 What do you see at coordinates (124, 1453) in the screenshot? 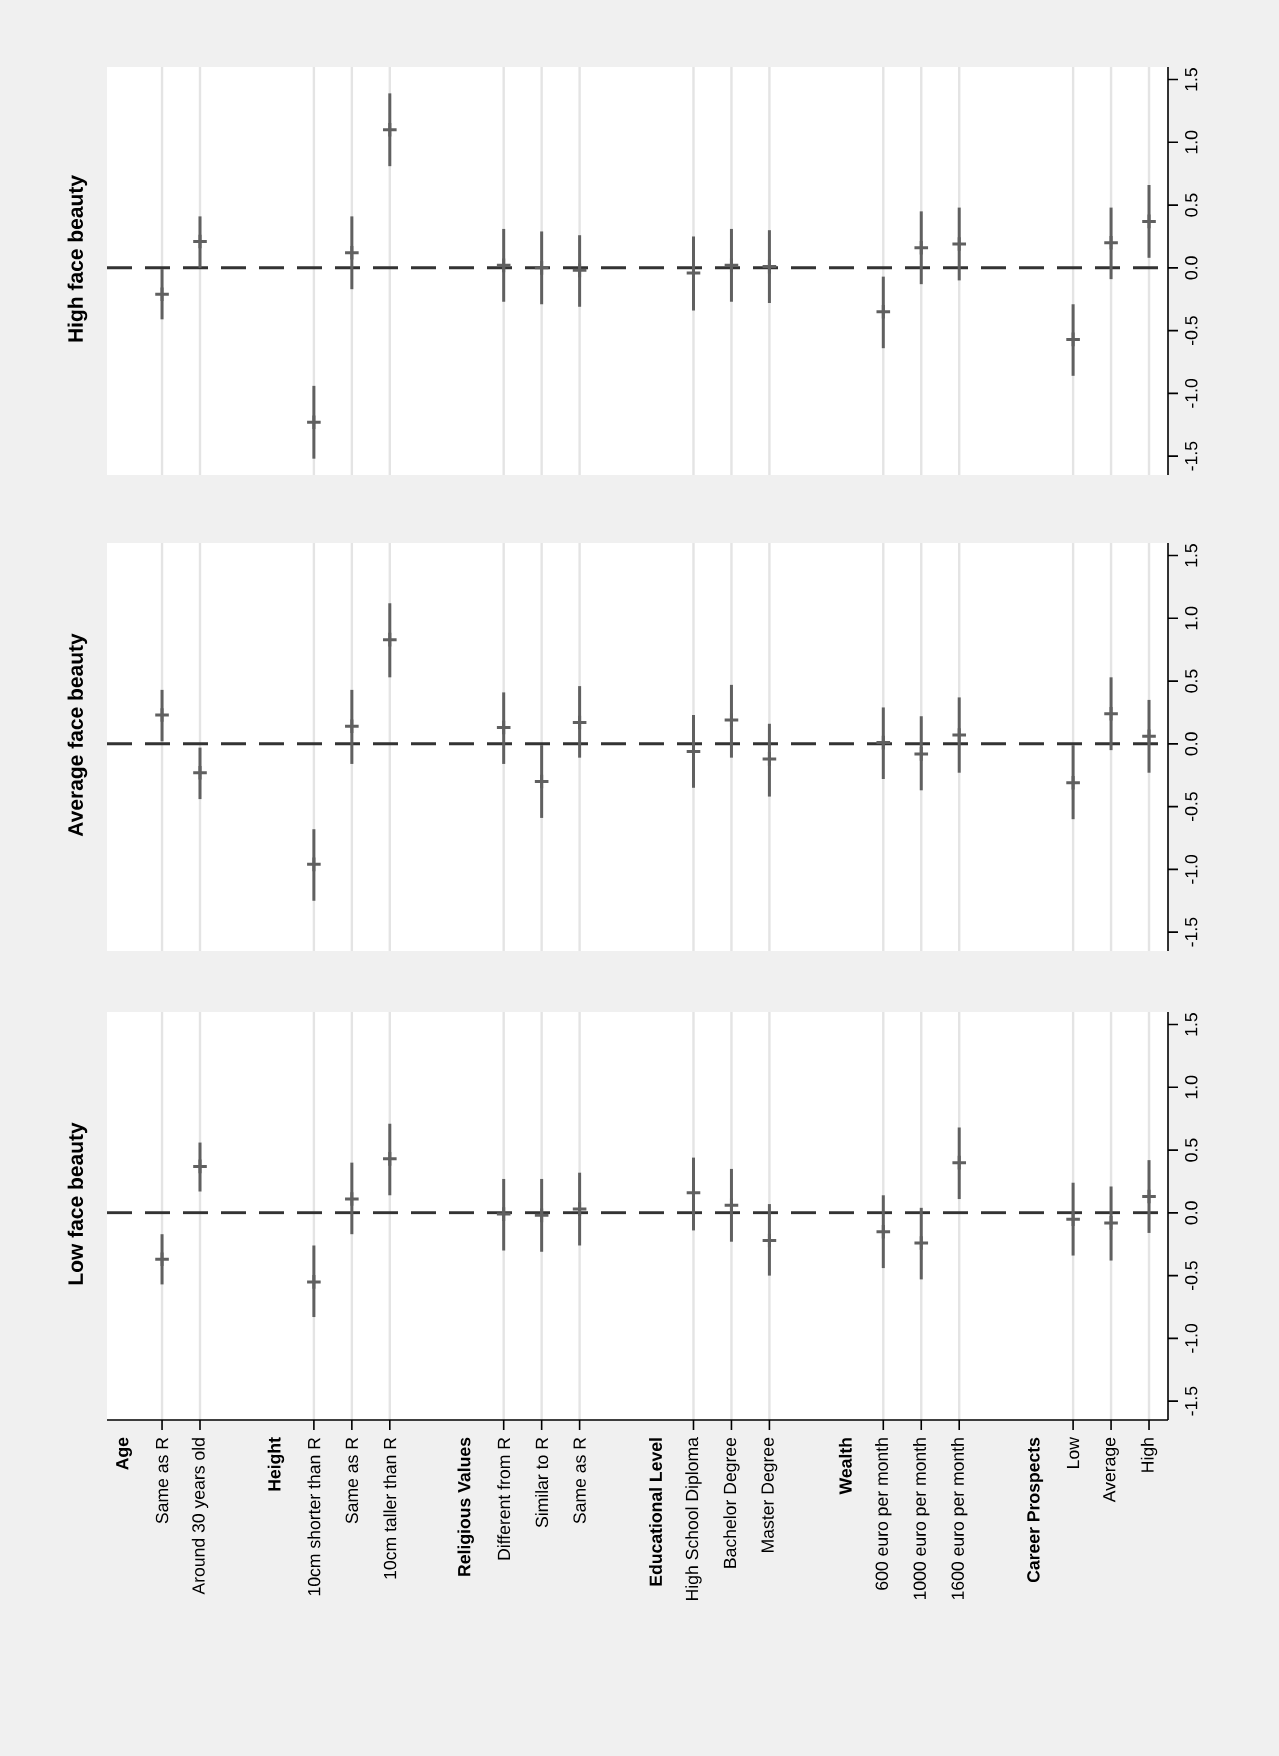
I see `x-tick-label: Age` at bounding box center [124, 1453].